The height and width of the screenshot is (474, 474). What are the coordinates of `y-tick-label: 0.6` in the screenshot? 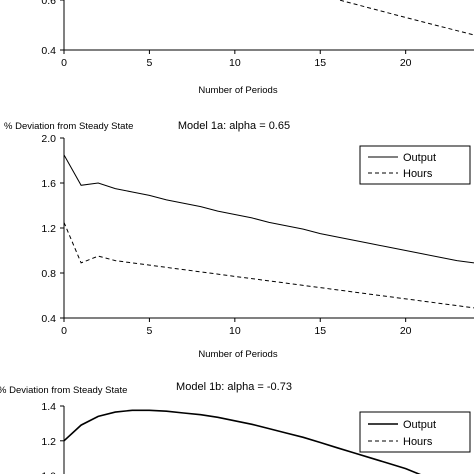 It's located at (48, 3).